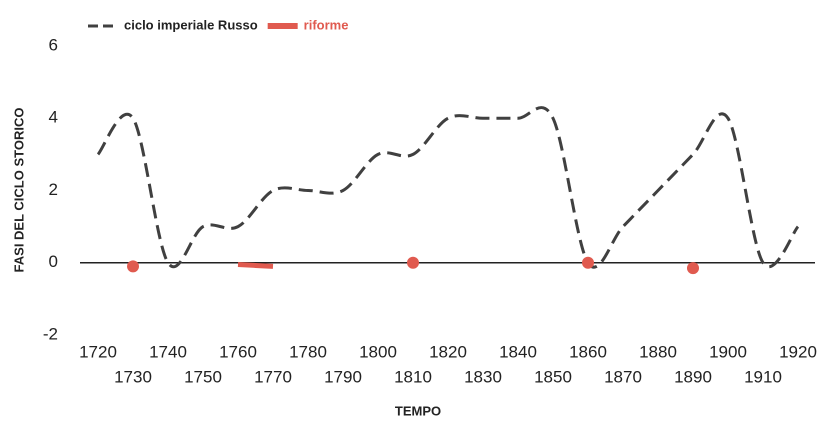 The image size is (832, 439). I want to click on y-tick-label: 0, so click(53, 261).